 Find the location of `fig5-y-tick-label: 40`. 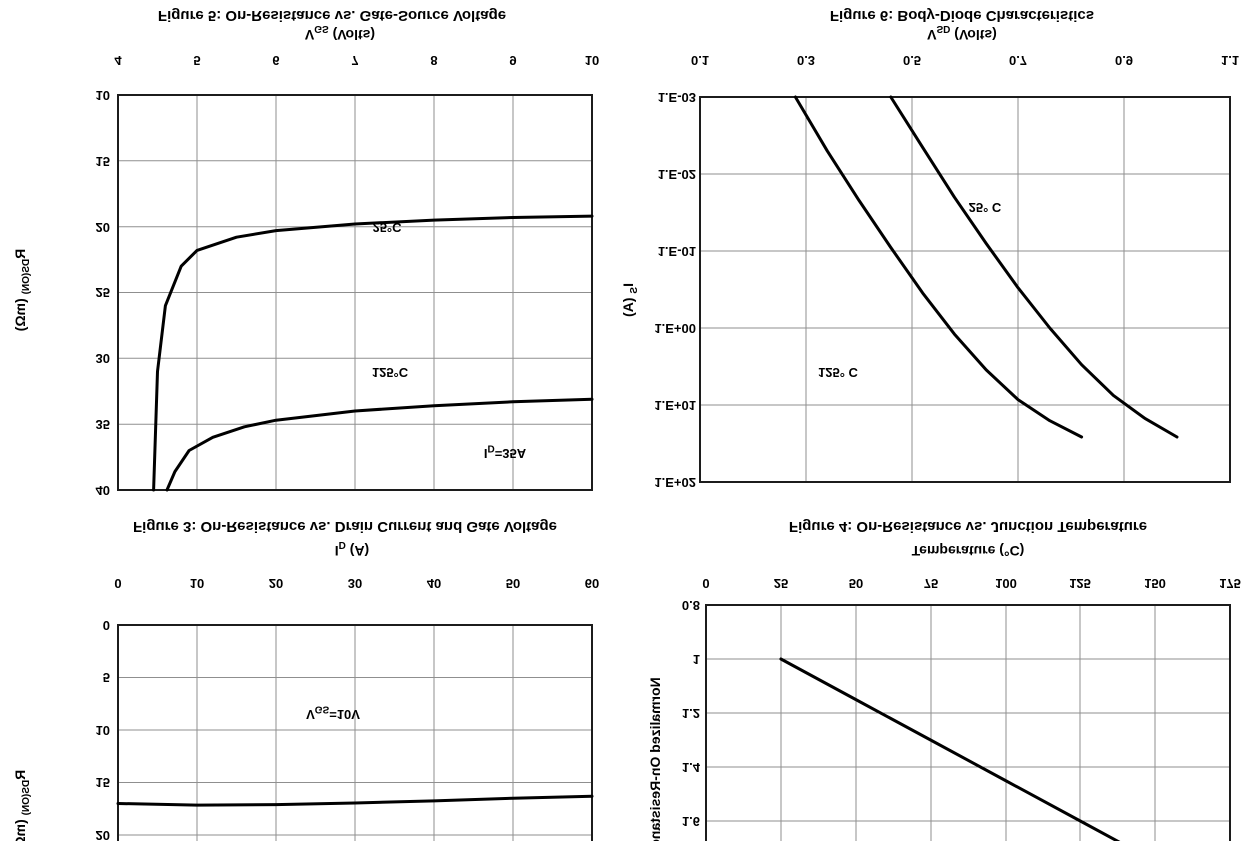

fig5-y-tick-label: 40 is located at coordinates (102, 490).